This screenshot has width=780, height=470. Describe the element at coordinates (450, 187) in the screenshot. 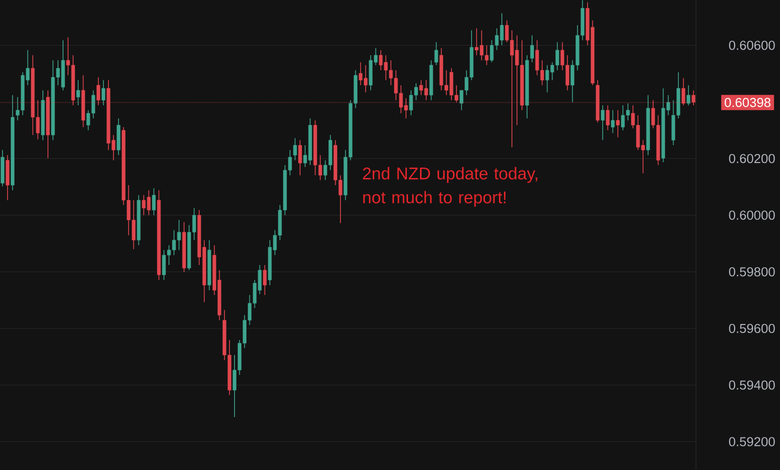

I see `annotation: 2nd NZD update today, not much to report!` at that location.